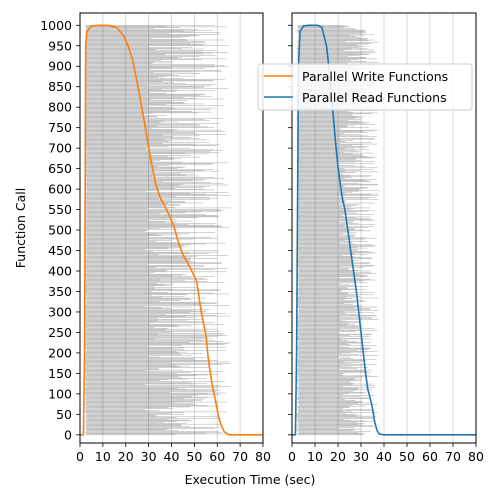  Describe the element at coordinates (60, 189) in the screenshot. I see `y-tick-label: 600` at that location.